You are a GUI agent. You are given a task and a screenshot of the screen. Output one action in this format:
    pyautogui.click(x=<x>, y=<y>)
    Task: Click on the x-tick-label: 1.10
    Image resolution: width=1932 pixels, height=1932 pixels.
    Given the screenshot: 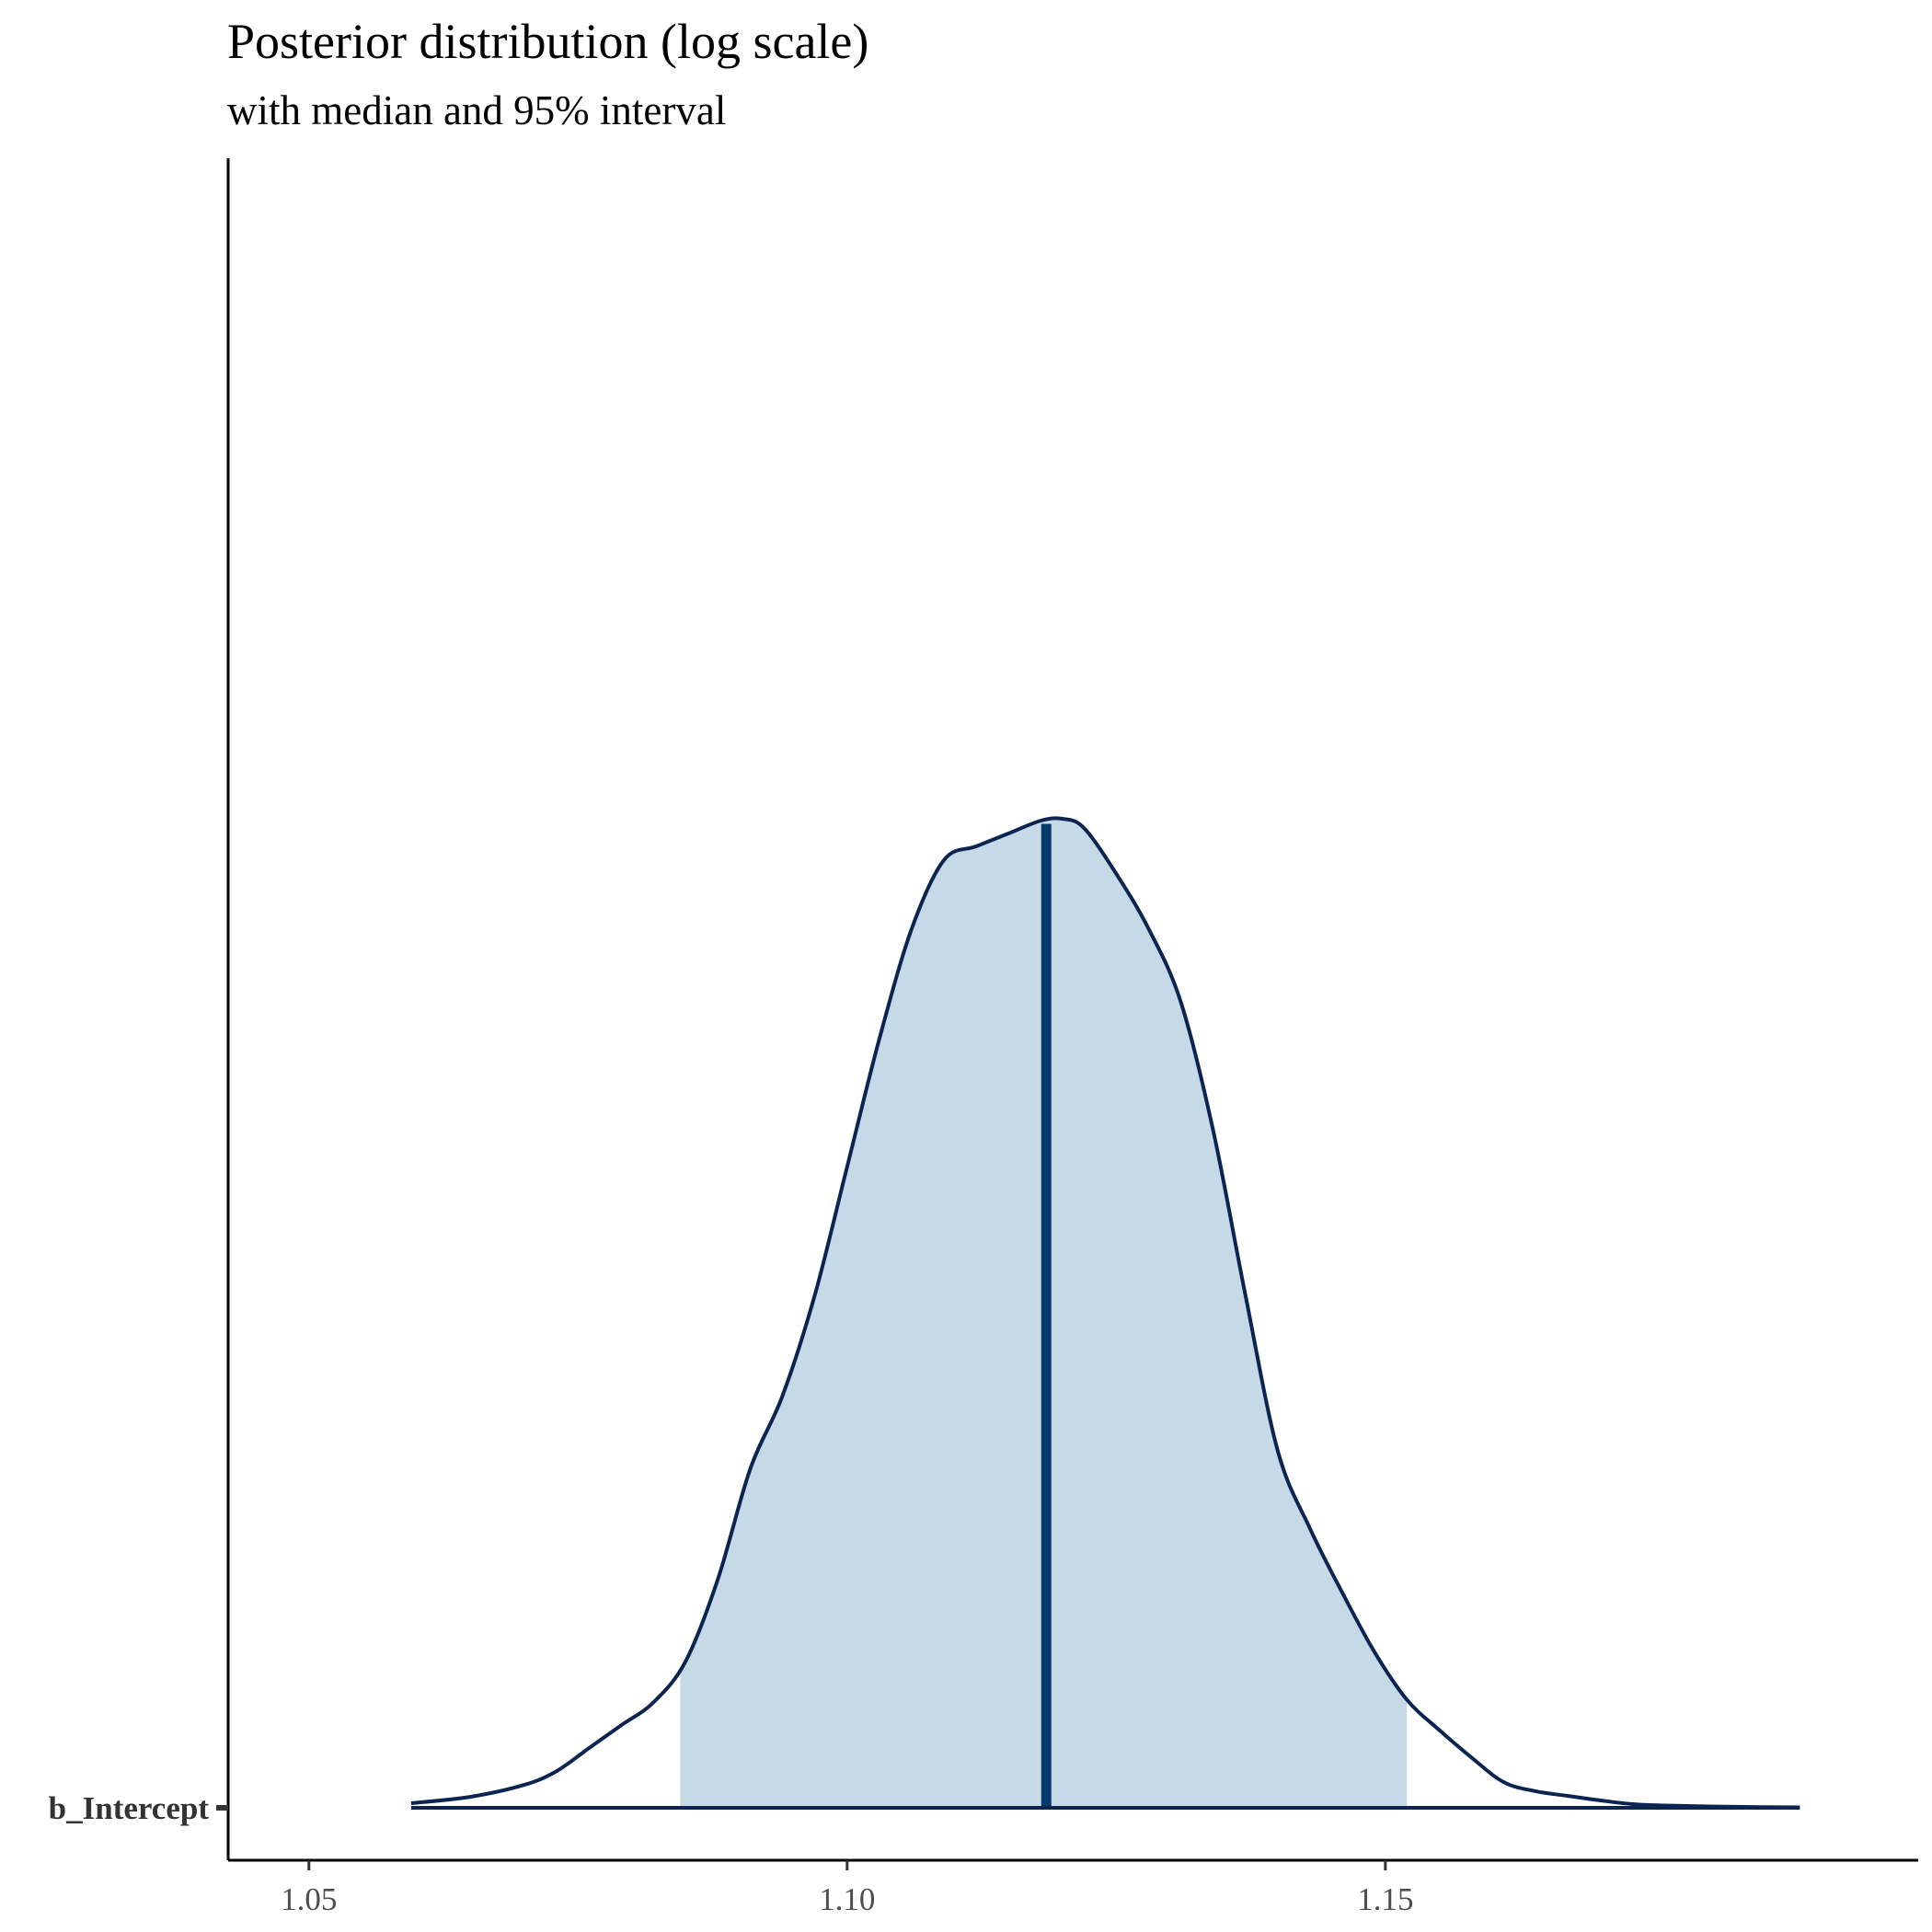 What is the action you would take?
    pyautogui.click(x=847, y=1899)
    